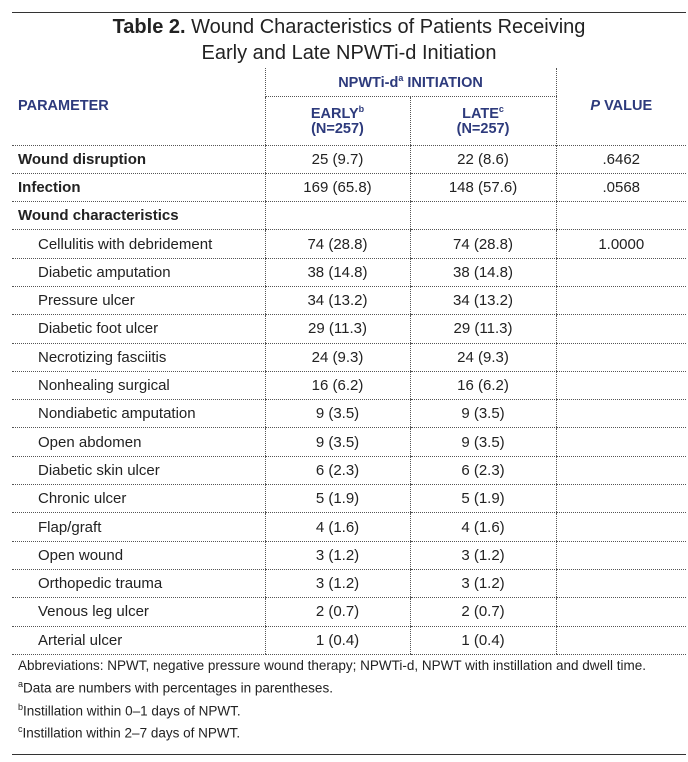 This screenshot has height=762, width=688. What do you see at coordinates (337, 329) in the screenshot?
I see `cell-early: 29 (11.3)` at bounding box center [337, 329].